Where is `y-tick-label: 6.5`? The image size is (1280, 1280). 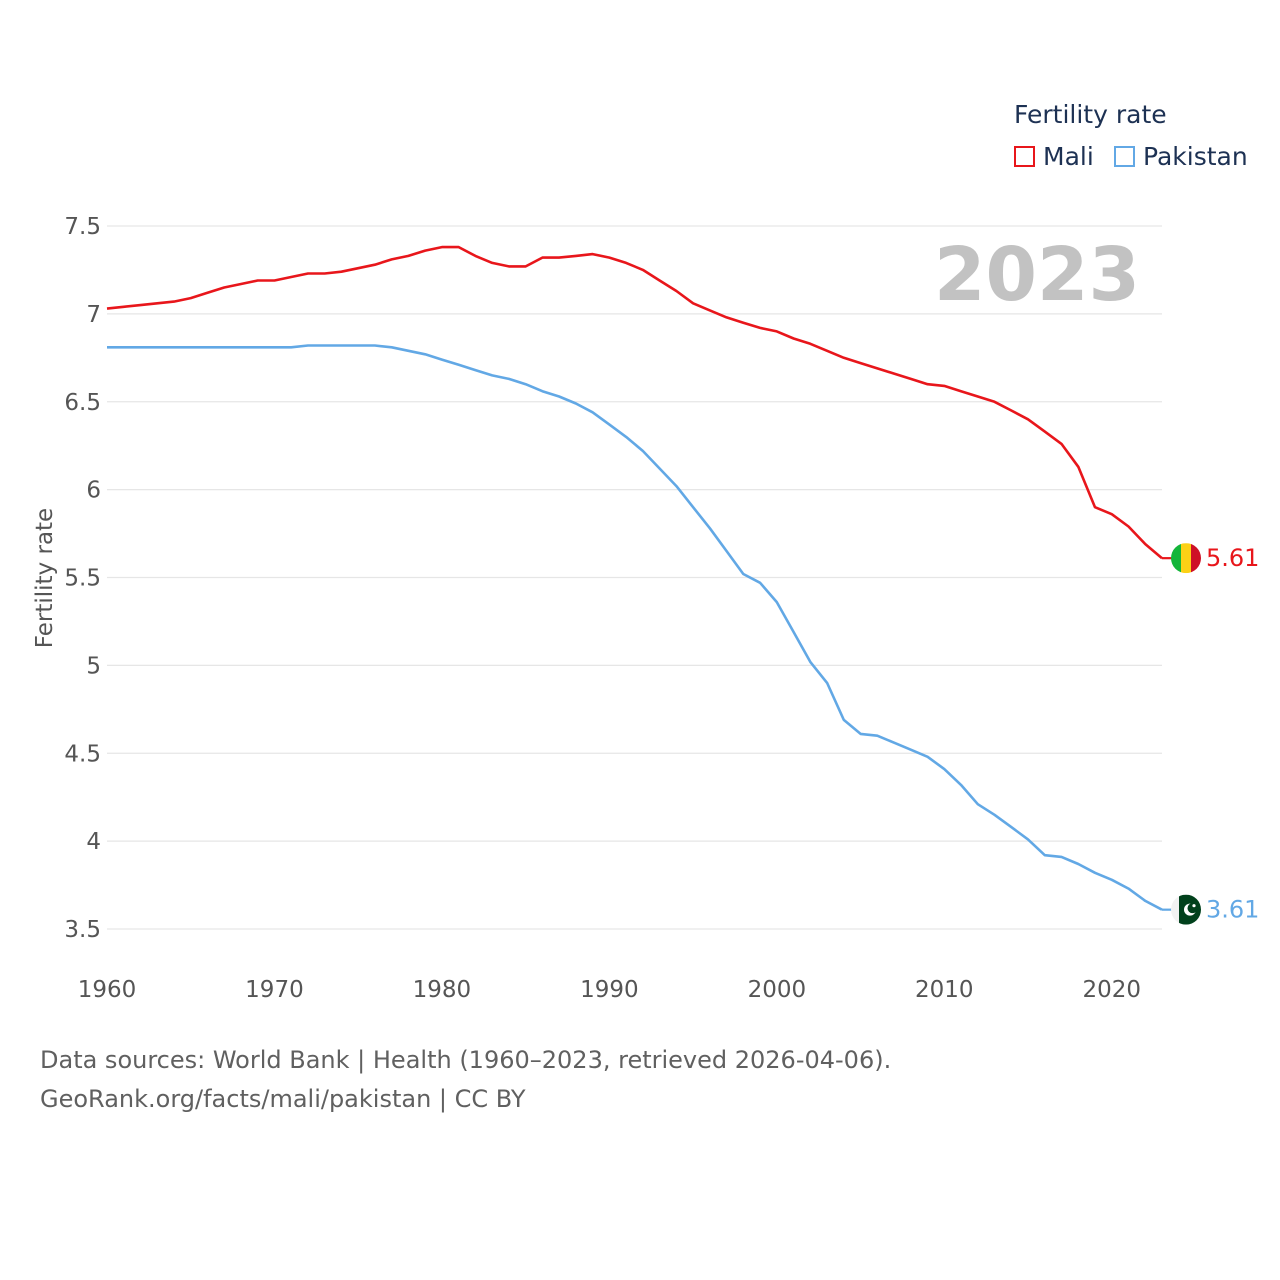
y-tick-label: 6.5 is located at coordinates (82, 403).